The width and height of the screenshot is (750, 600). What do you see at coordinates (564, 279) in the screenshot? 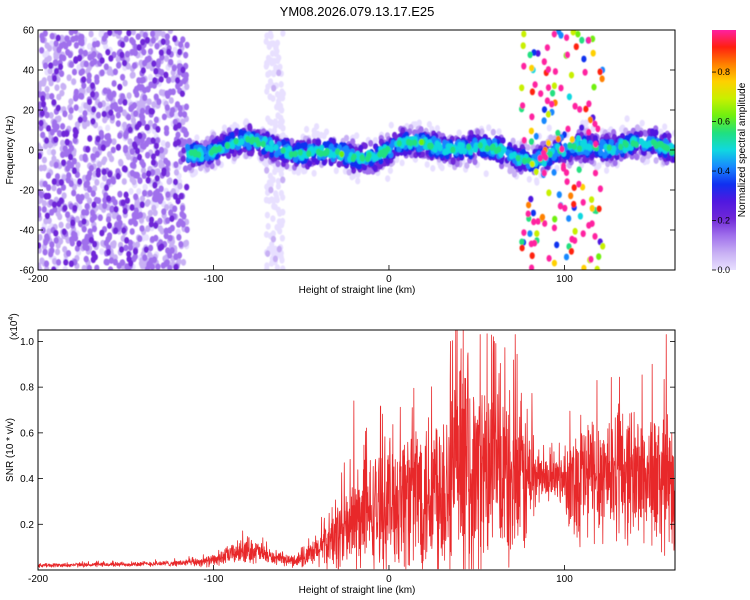
I see `spectrogram-x-tick-label: 100` at bounding box center [564, 279].